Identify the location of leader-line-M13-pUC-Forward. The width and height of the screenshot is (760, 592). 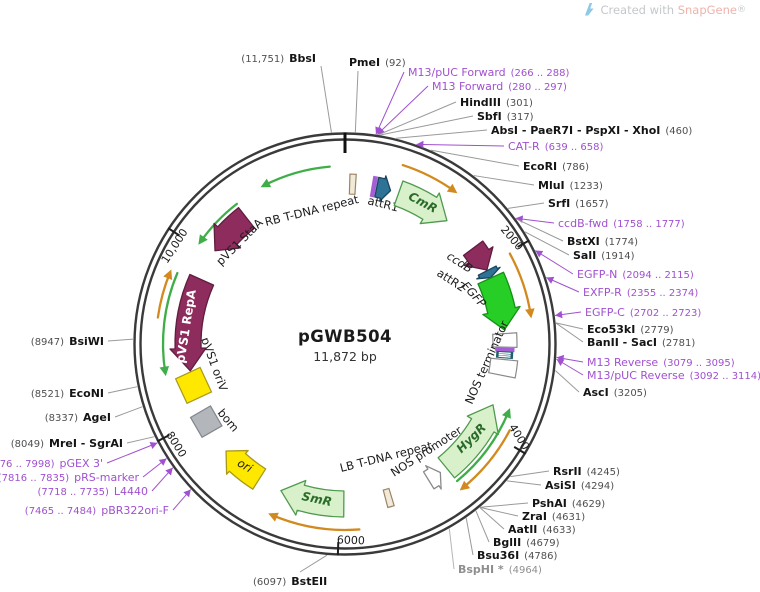
(390, 103).